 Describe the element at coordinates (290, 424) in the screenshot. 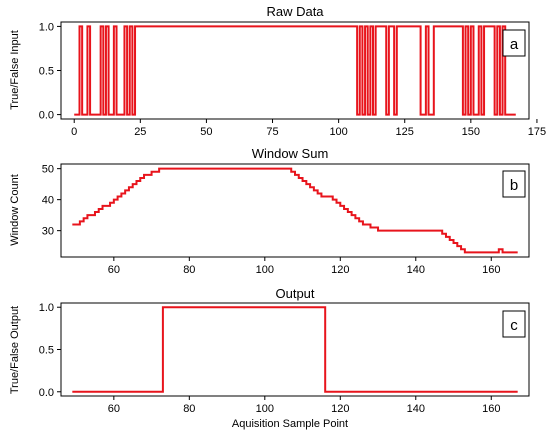

I see `panel-c-xlabel: Aquisition Sample Point` at that location.